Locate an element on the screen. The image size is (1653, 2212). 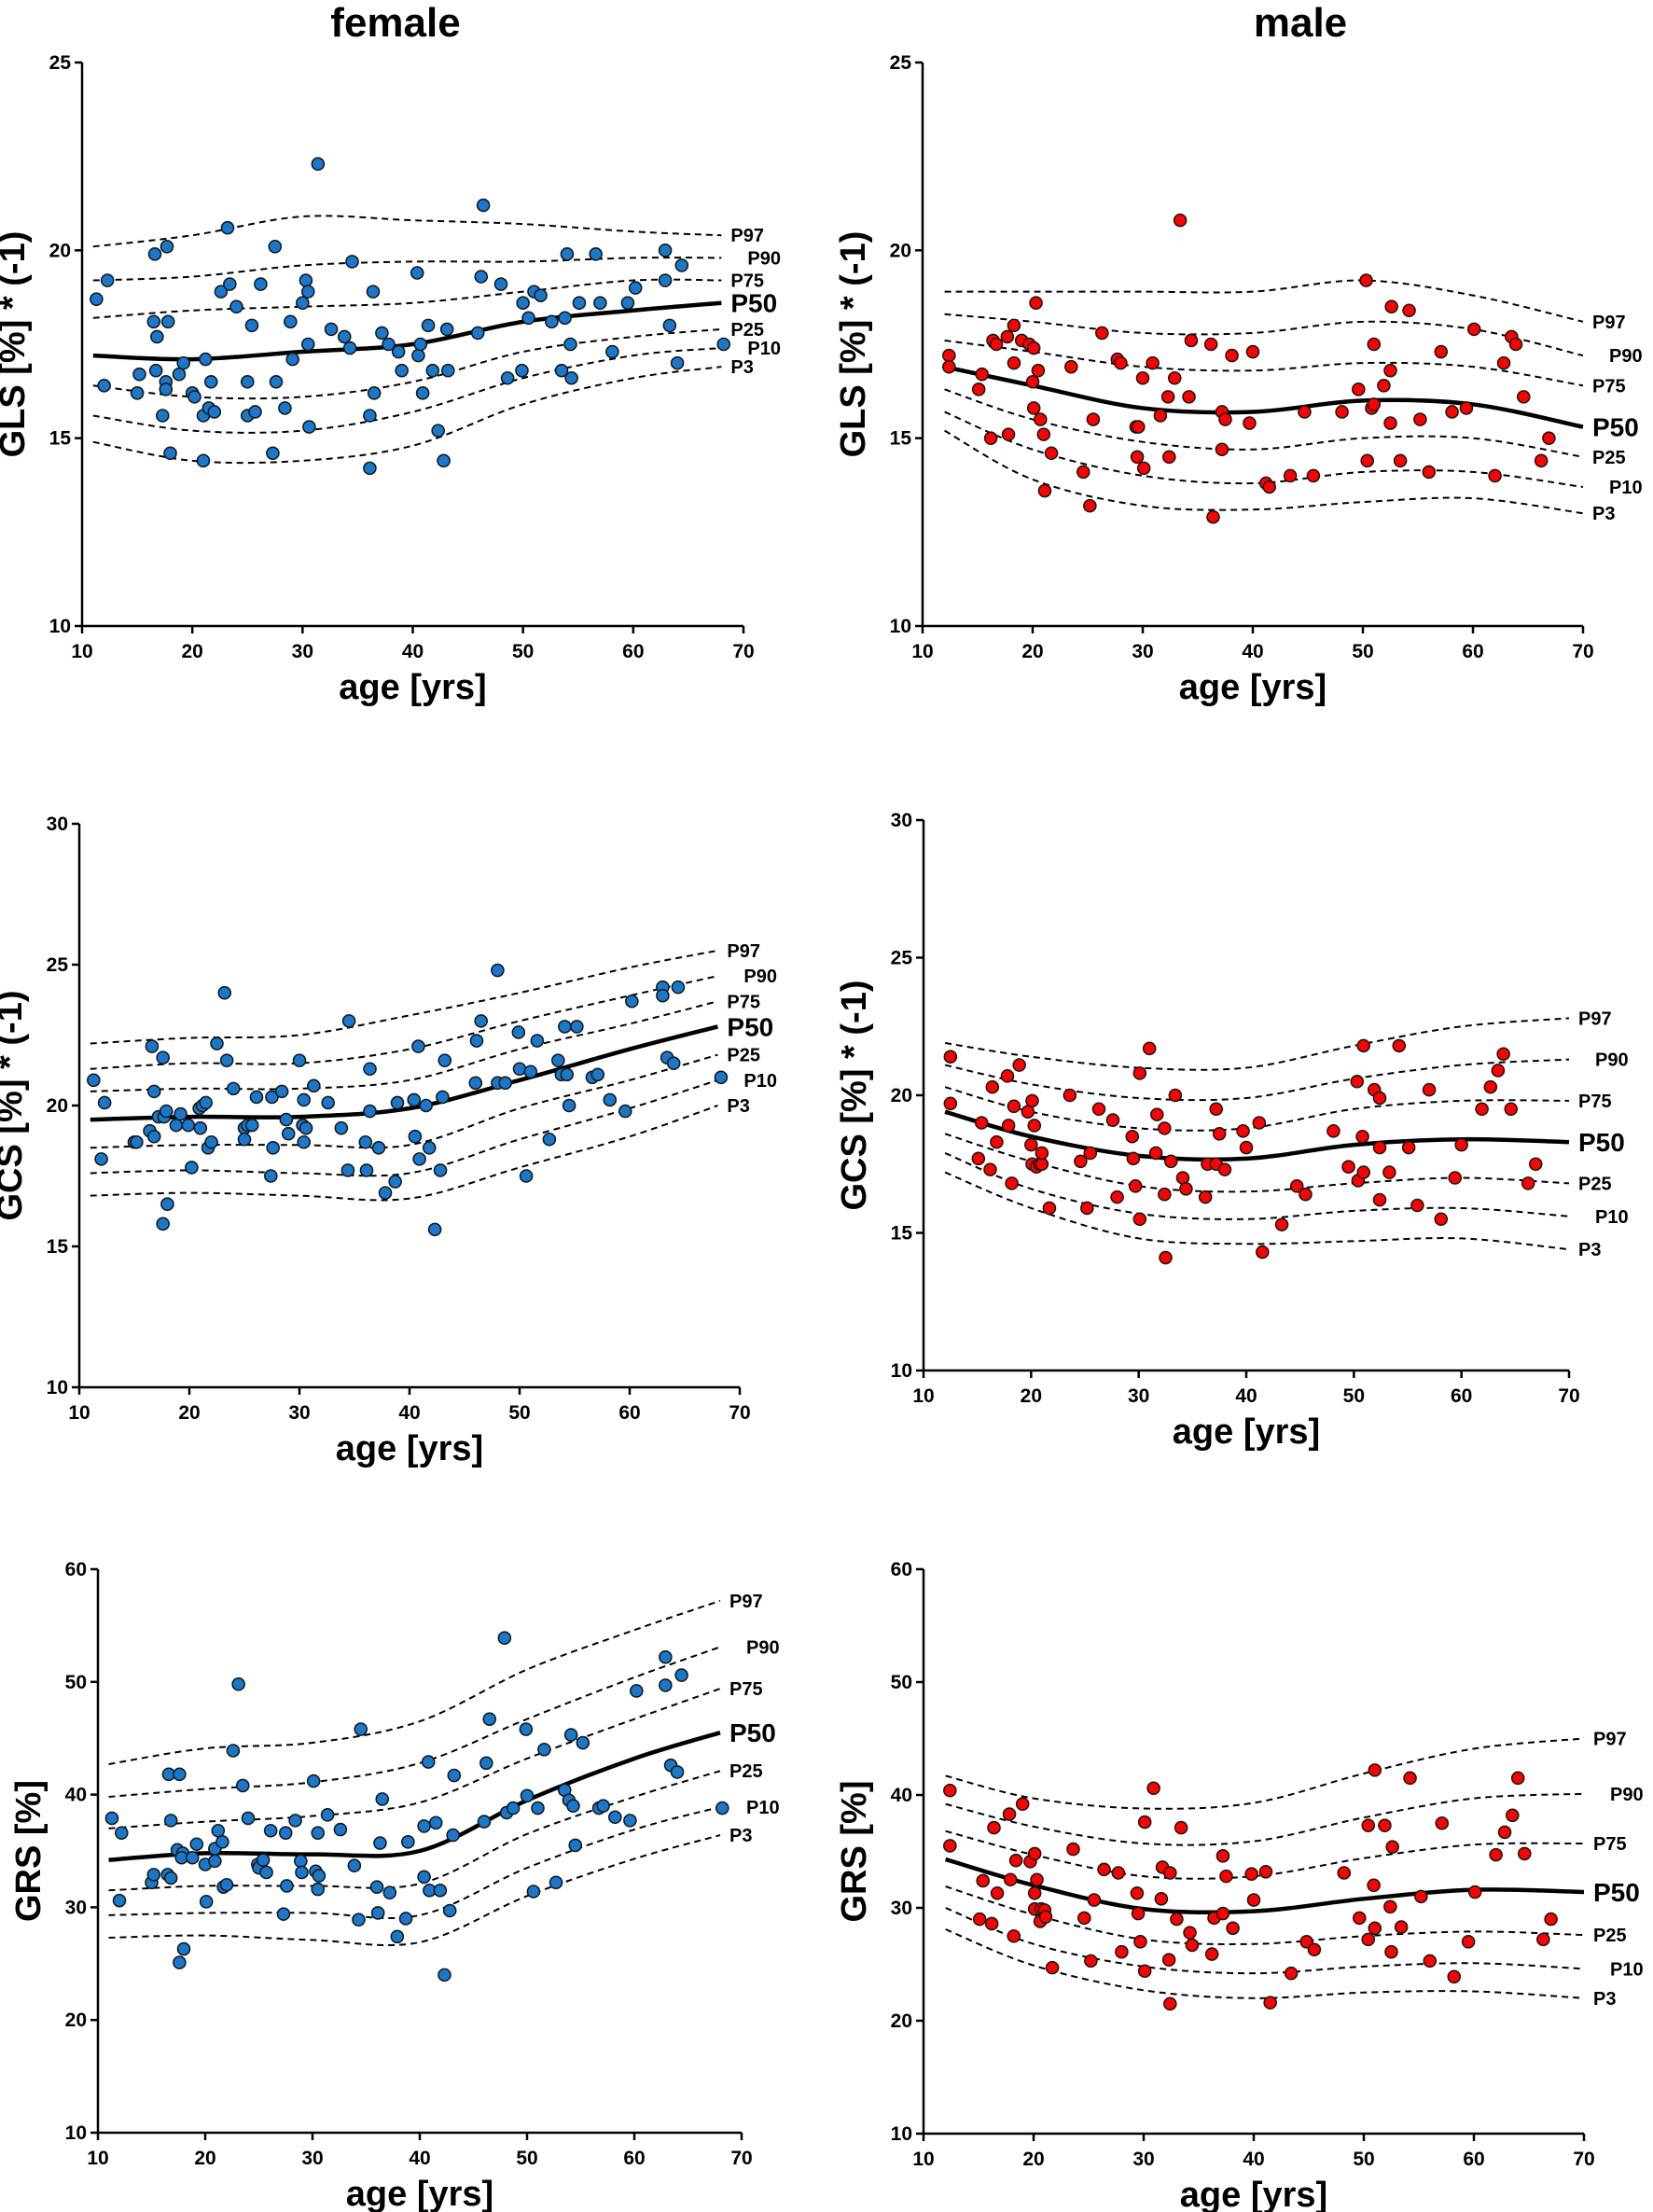
y-tick-label: 10 is located at coordinates (900, 627).